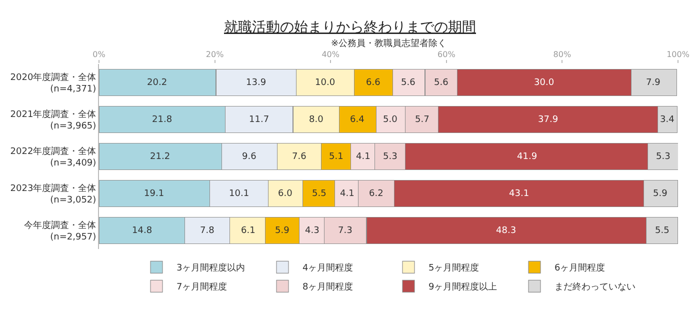  What do you see at coordinates (454, 268) in the screenshot?
I see `legend-label: 5ヶ月間程度` at bounding box center [454, 268].